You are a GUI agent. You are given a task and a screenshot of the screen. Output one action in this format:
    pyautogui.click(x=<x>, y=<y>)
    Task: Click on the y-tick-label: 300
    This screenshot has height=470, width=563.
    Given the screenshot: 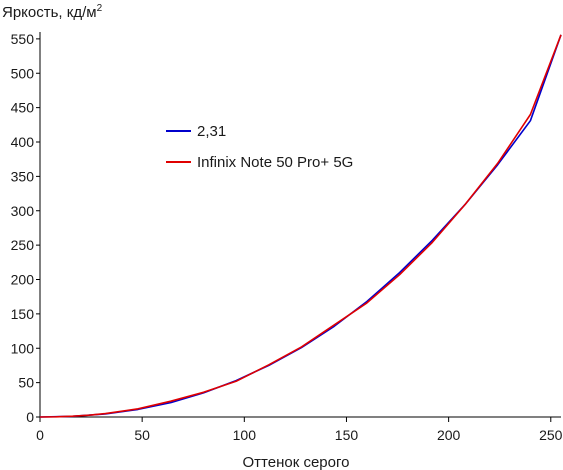 What is the action you would take?
    pyautogui.click(x=23, y=211)
    